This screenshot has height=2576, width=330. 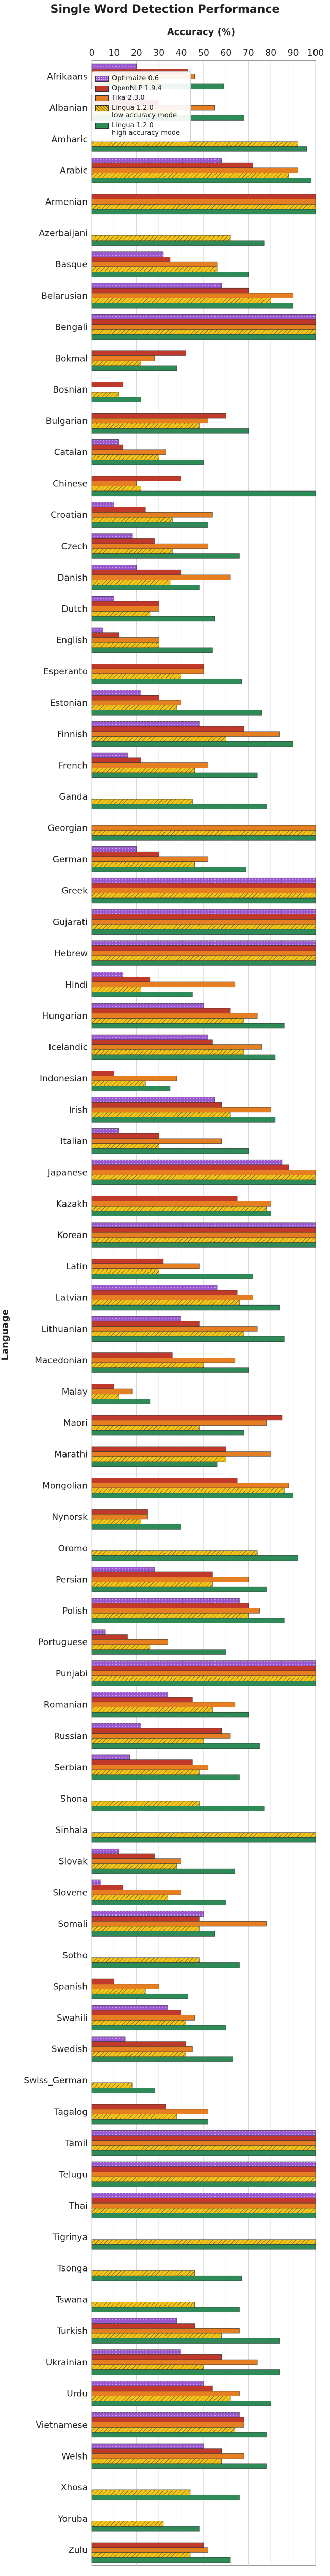 I want to click on x-tick-label: 50, so click(x=203, y=53).